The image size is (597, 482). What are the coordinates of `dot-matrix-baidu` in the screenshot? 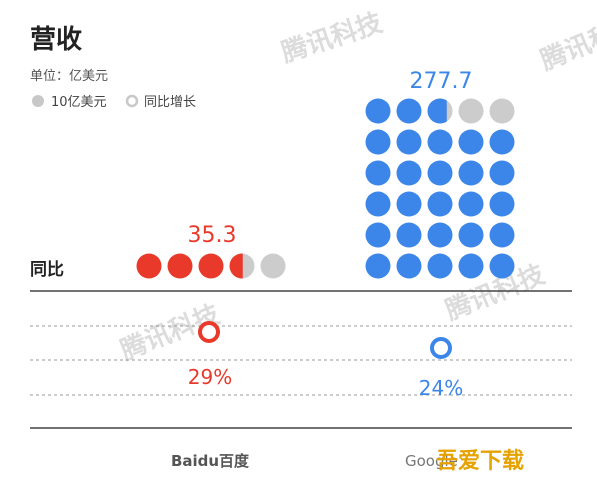 It's located at (211, 266).